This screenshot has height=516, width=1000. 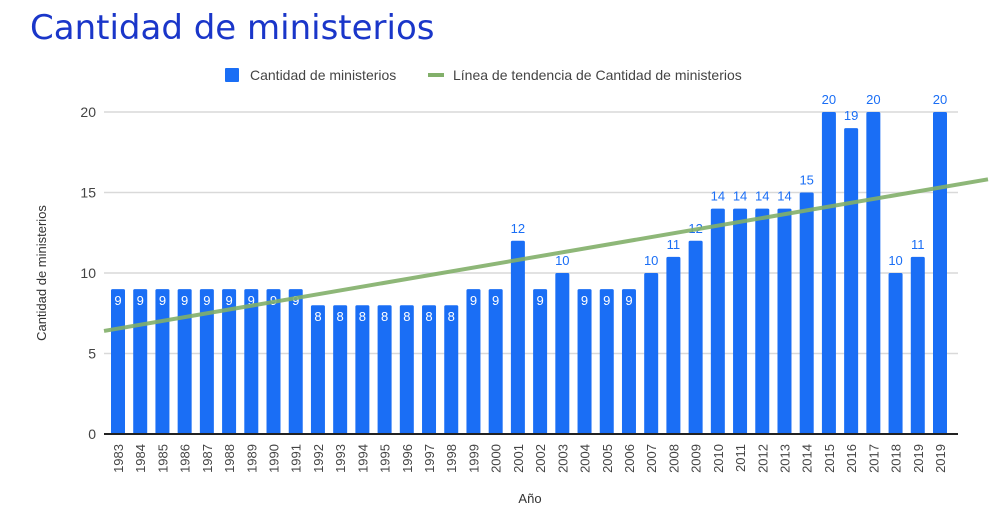 I want to click on x-tick-label: 1989, so click(x=251, y=458).